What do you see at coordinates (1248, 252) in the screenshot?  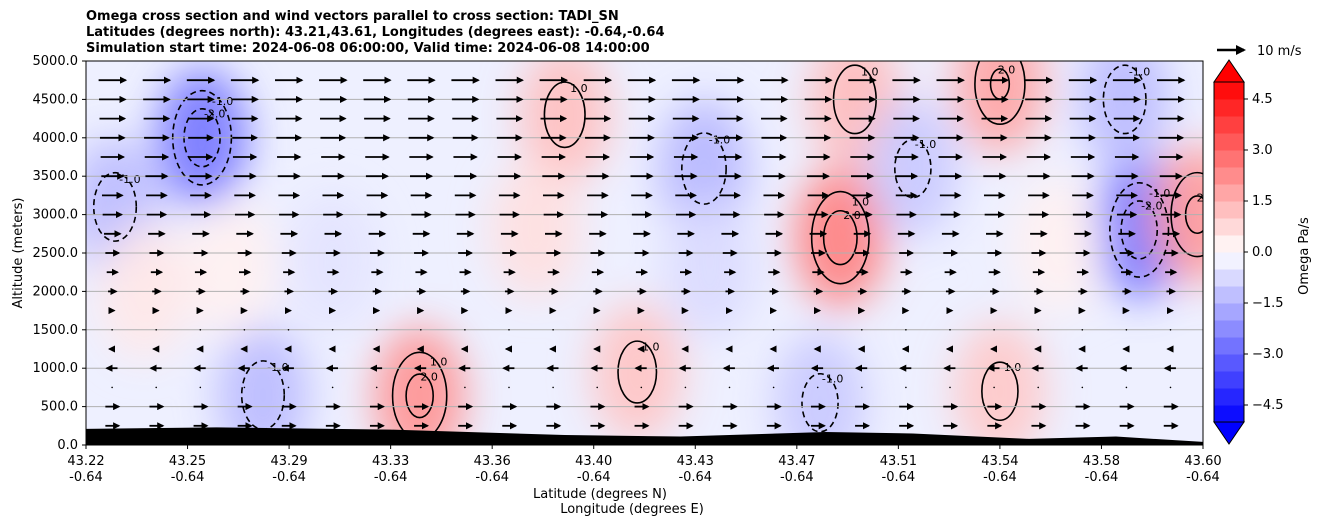 I see `colorbar: 4.5 3.0 1.5 0.0 −1.5 −3.0 −4.5` at bounding box center [1248, 252].